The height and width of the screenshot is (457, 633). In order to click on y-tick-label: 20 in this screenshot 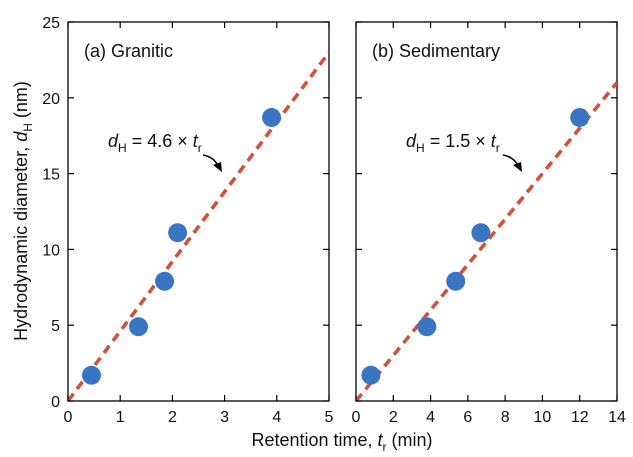, I will do `click(51, 99)`.